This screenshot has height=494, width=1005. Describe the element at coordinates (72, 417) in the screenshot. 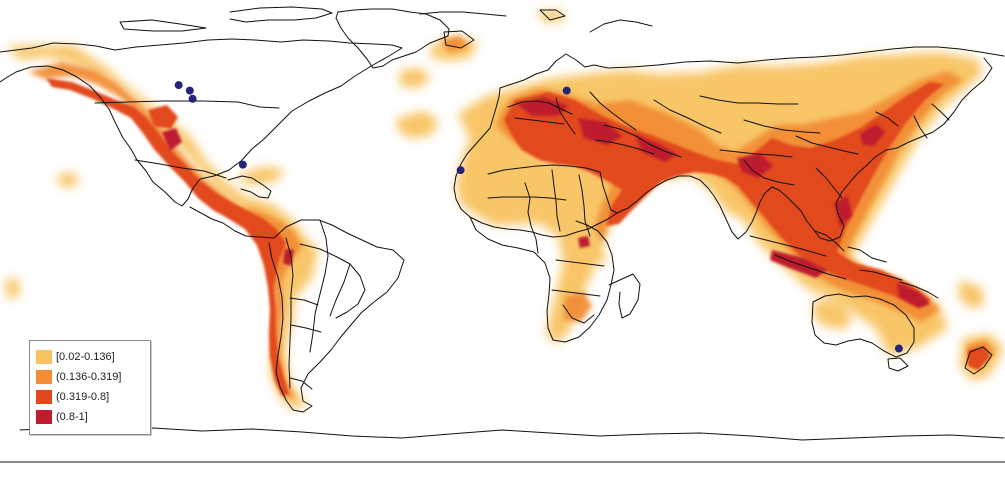

I see `legend-label-max: (0.8-1]` at that location.